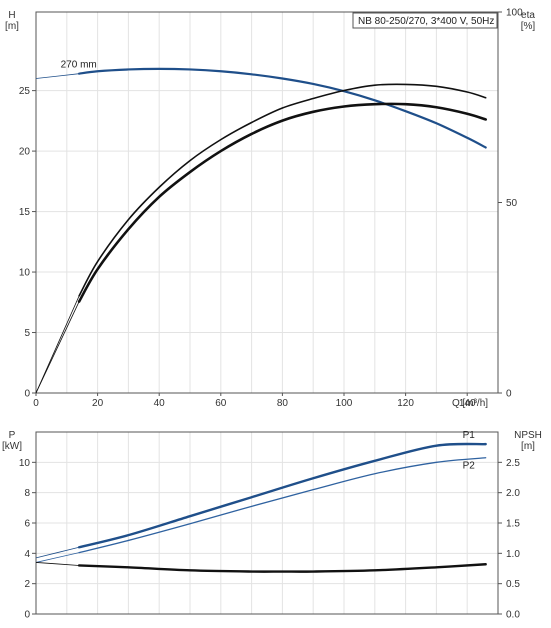 This screenshot has width=551, height=628. Describe the element at coordinates (160, 403) in the screenshot. I see `x-tick-label: 40` at that location.